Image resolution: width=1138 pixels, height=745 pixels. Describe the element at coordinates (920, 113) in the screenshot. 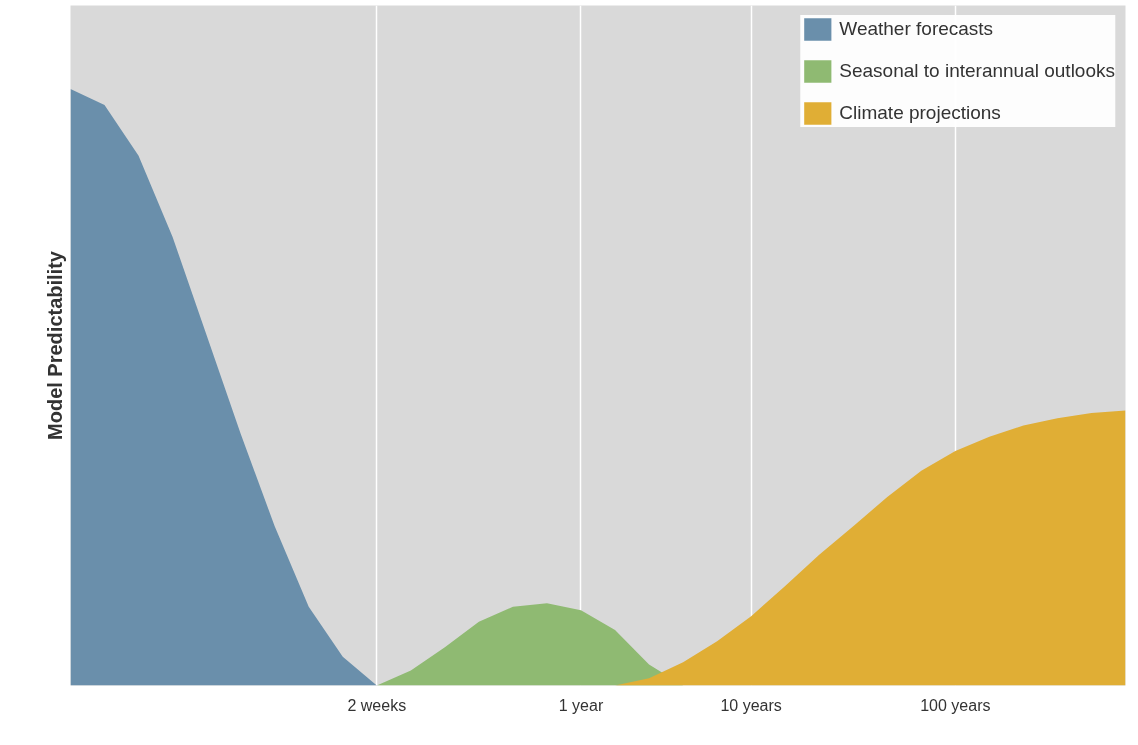

I see `legend-label: Climate projections` at that location.